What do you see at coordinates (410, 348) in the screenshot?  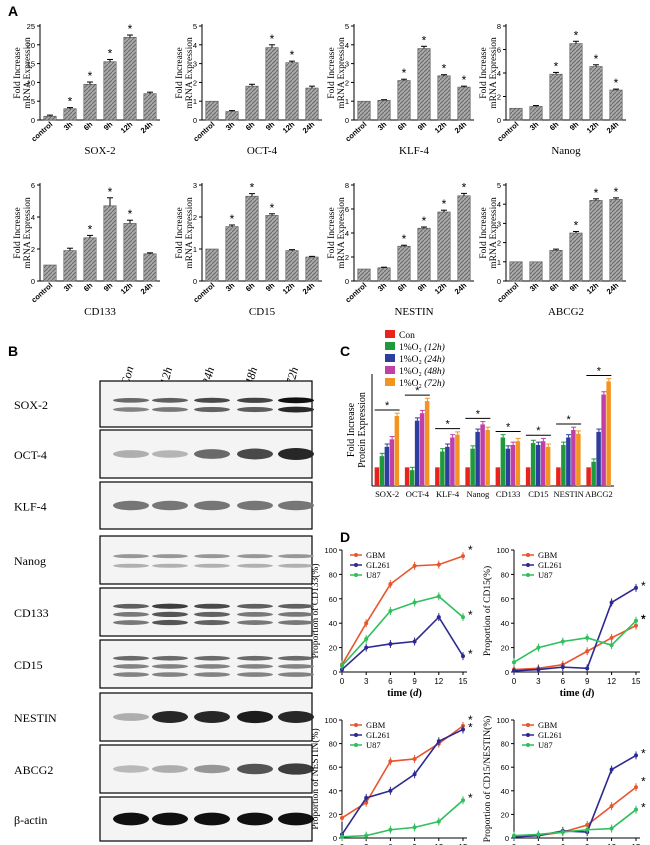 I see `legend-prefix: 1%O₂` at bounding box center [410, 348].